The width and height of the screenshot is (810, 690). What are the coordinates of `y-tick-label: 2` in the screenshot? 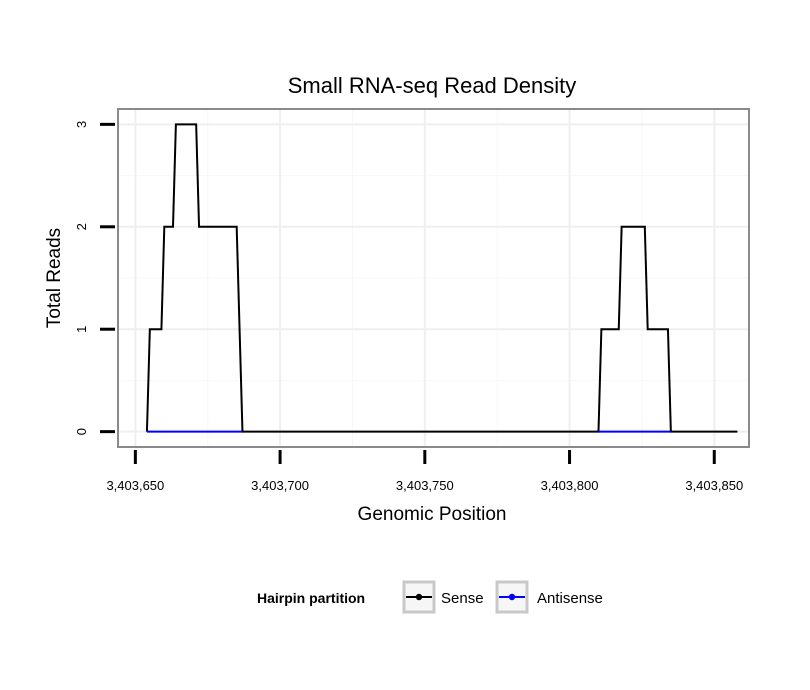 It's located at (81, 226).